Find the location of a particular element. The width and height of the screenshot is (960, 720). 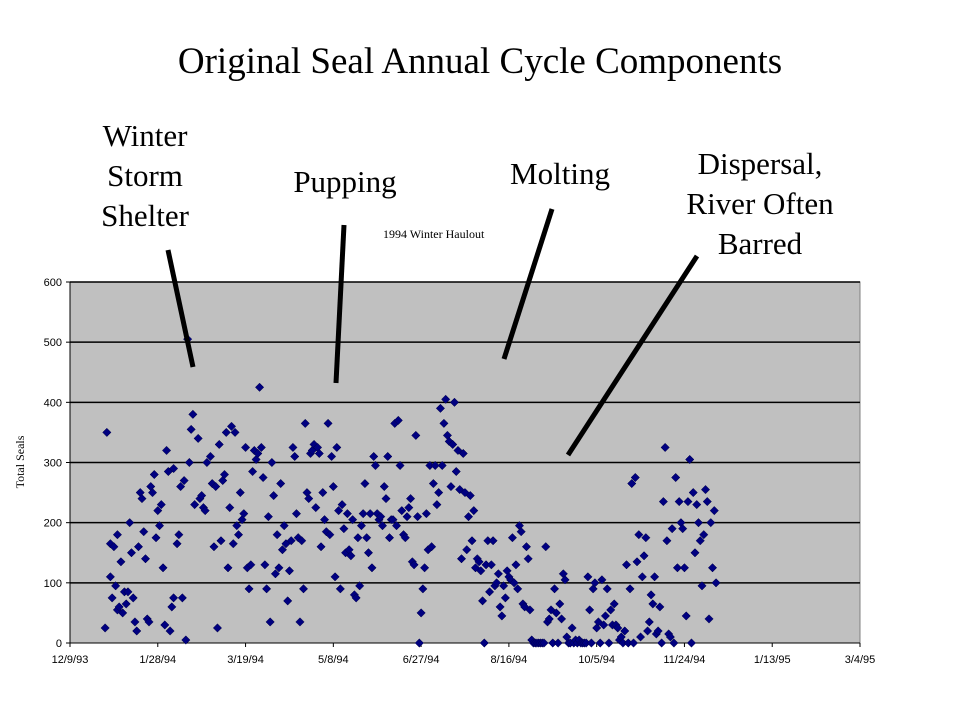

annotation-line: Shelter is located at coordinates (145, 215).